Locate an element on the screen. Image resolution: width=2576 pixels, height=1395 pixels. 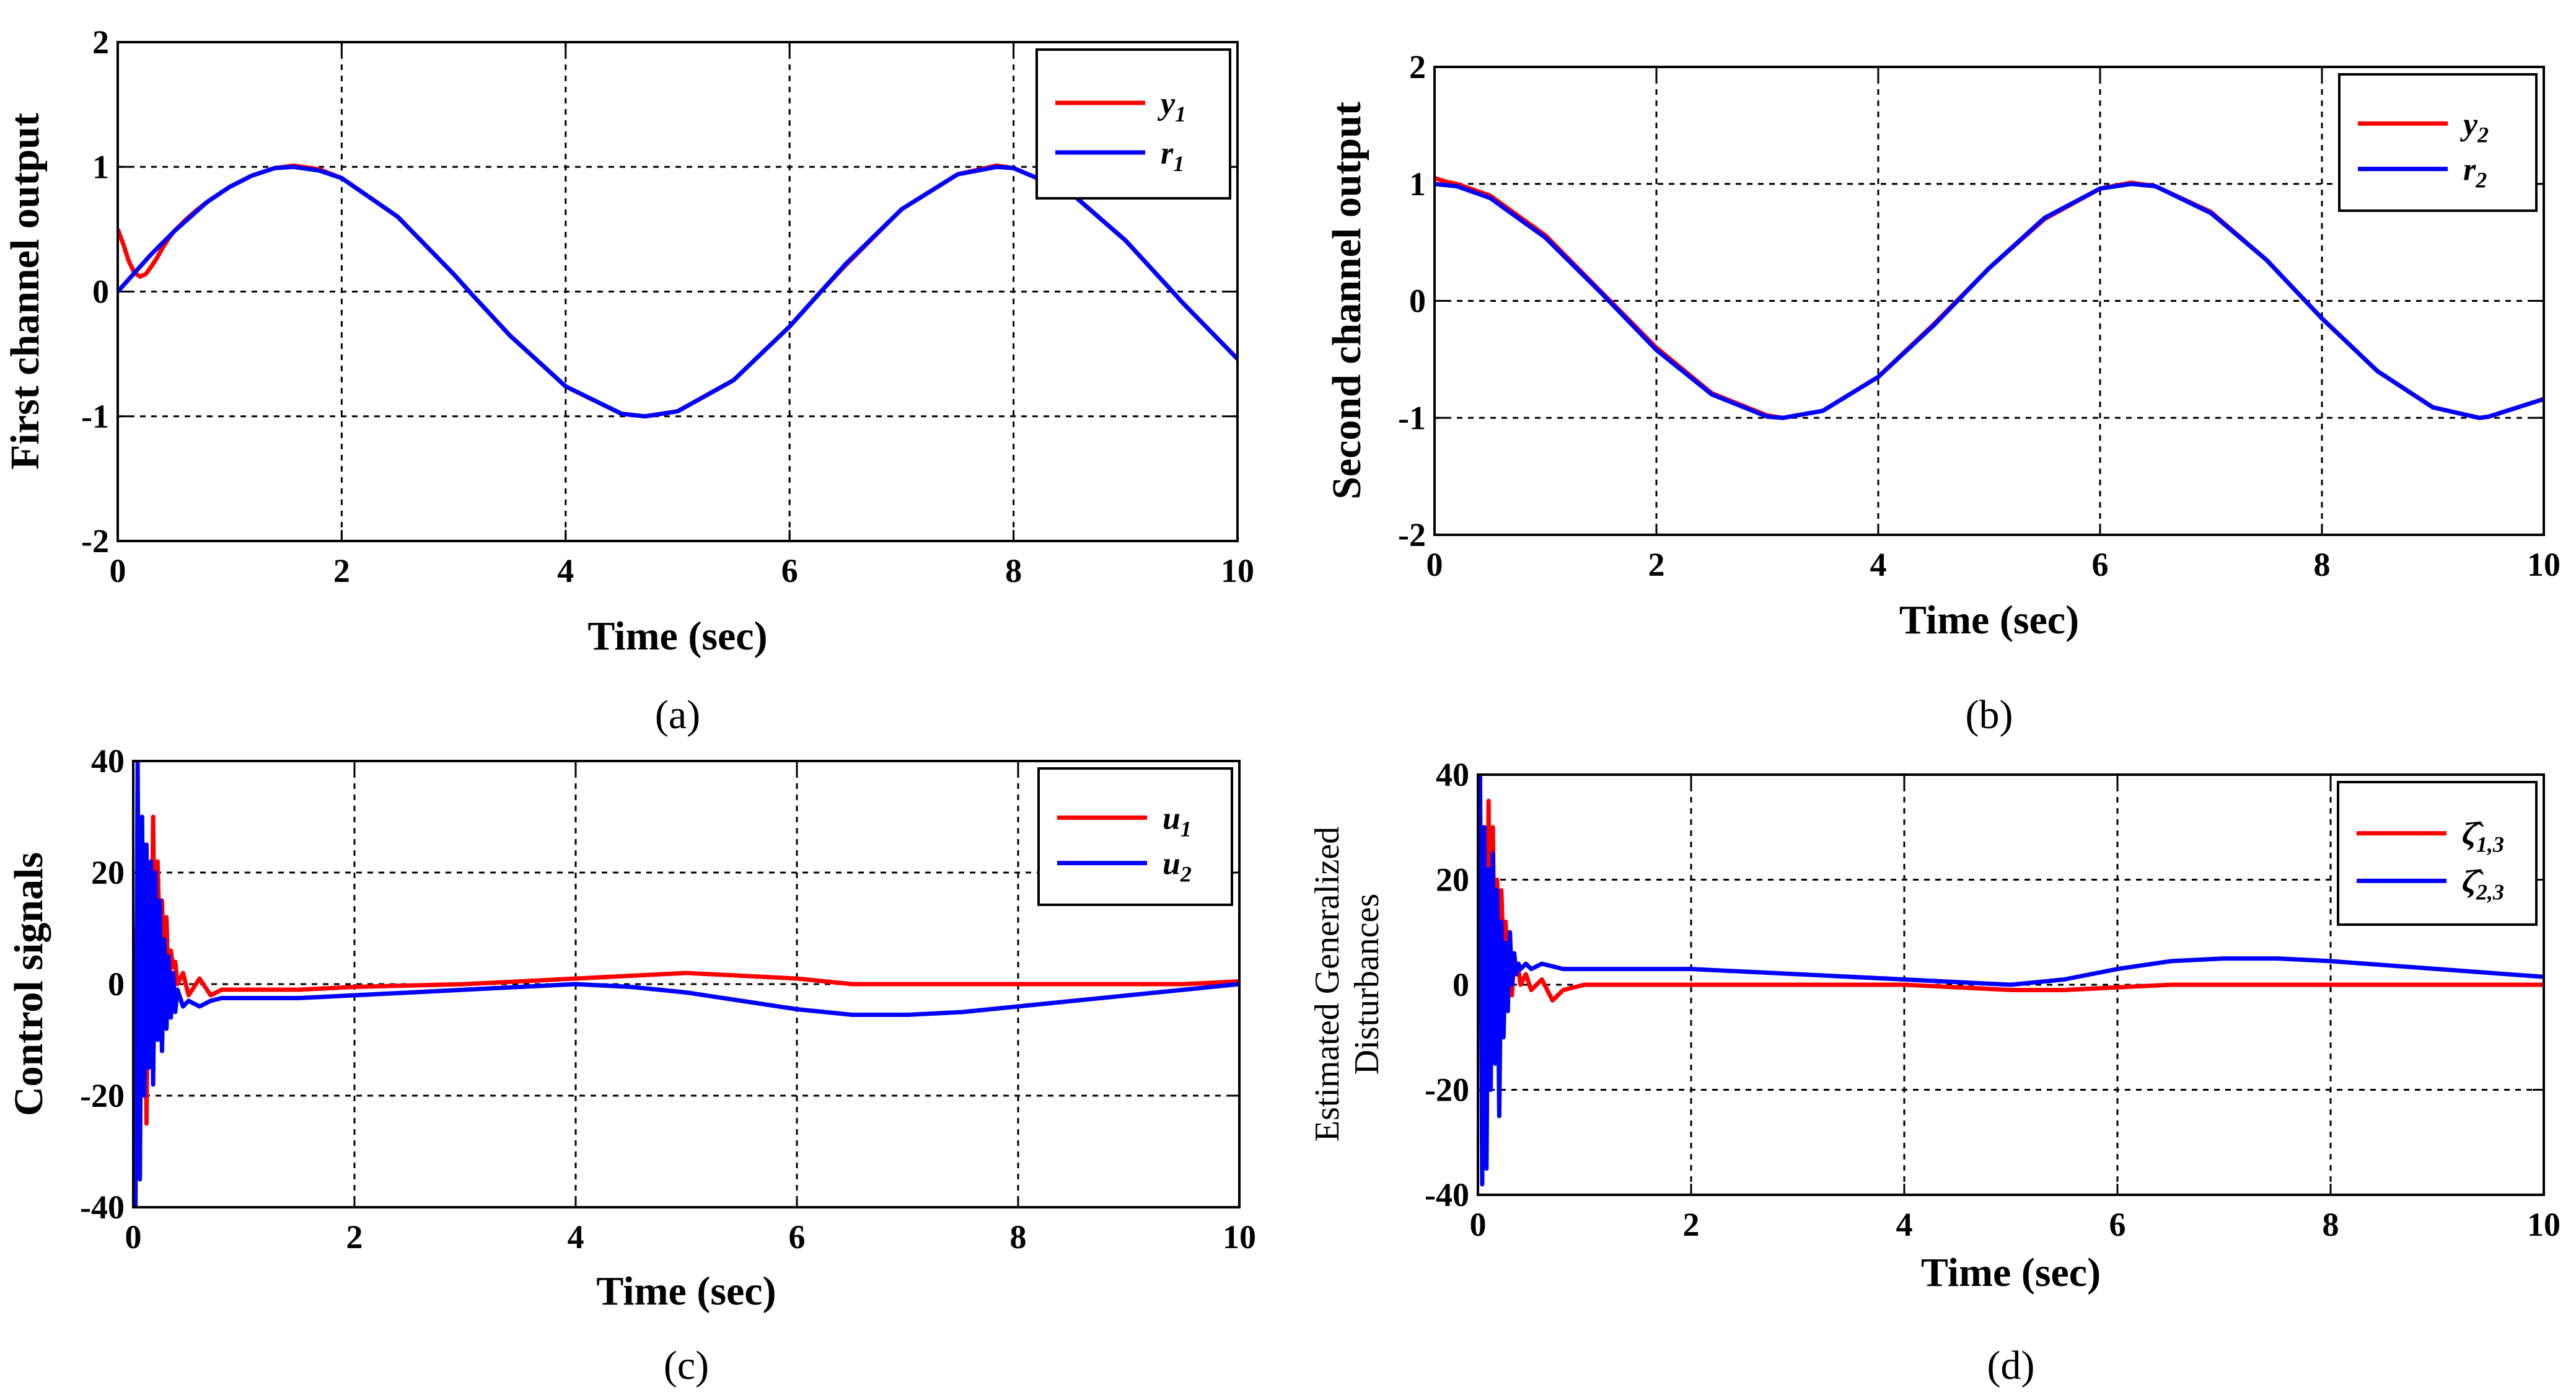
y-axis-label: Control signals is located at coordinates (29, 984).